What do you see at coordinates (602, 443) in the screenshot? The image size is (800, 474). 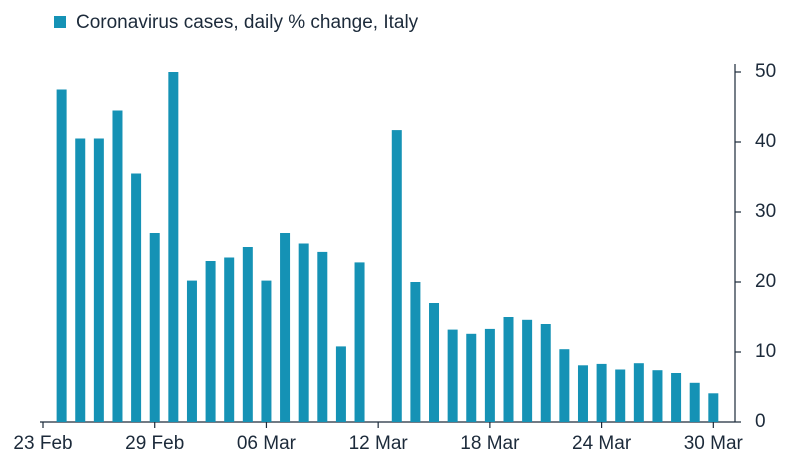 I see `x-tick-label: 24 Mar` at bounding box center [602, 443].